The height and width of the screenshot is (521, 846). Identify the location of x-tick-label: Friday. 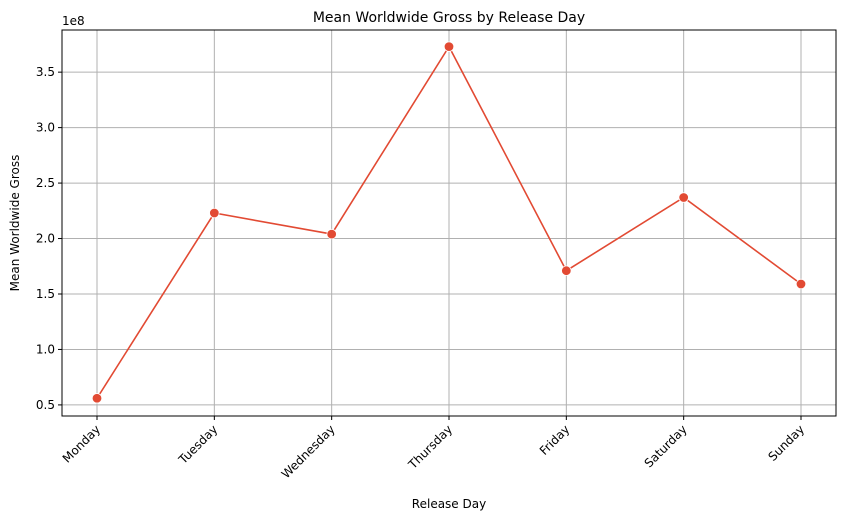
(555, 440).